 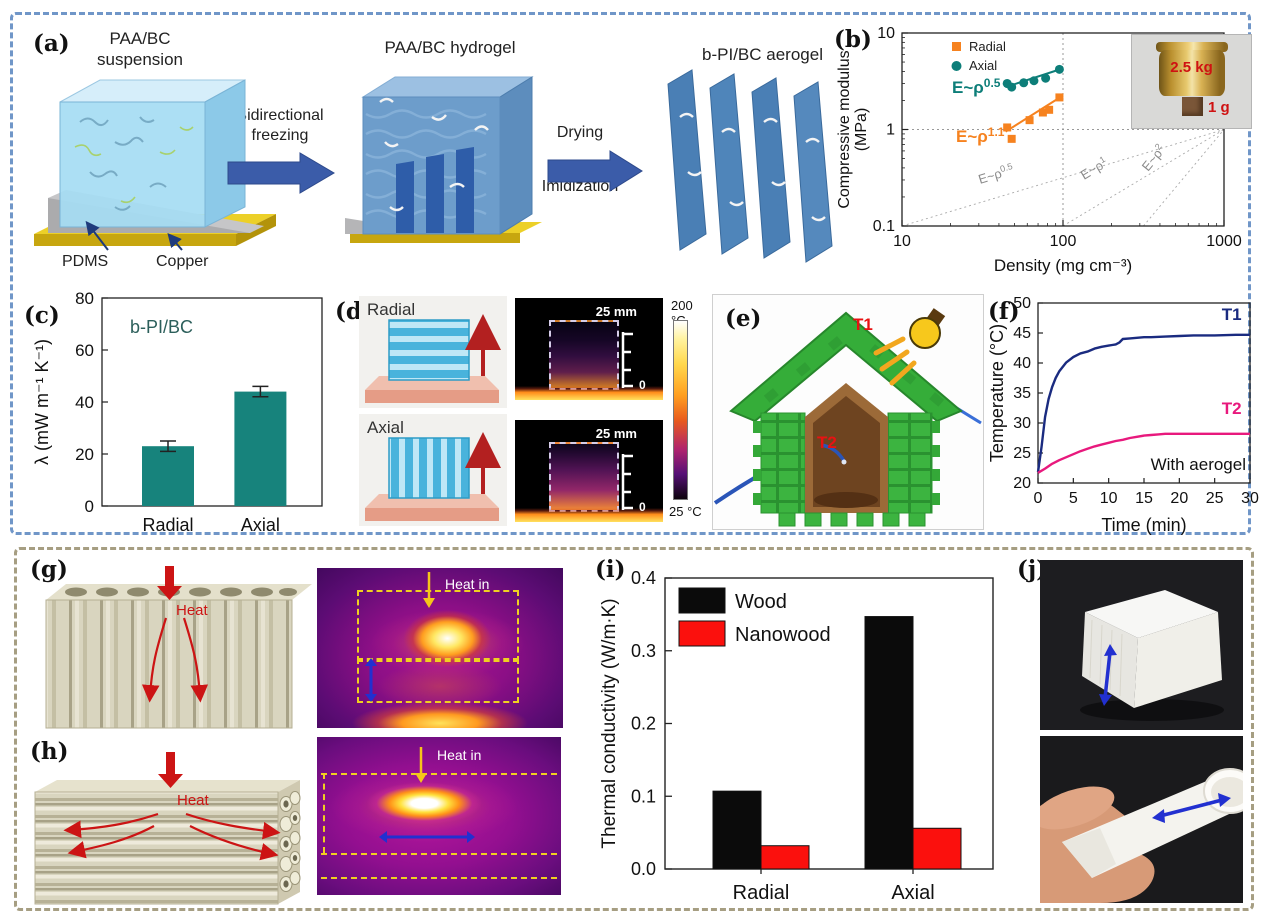 I want to click on panel-j-roll-block, so click(x=1141, y=819).